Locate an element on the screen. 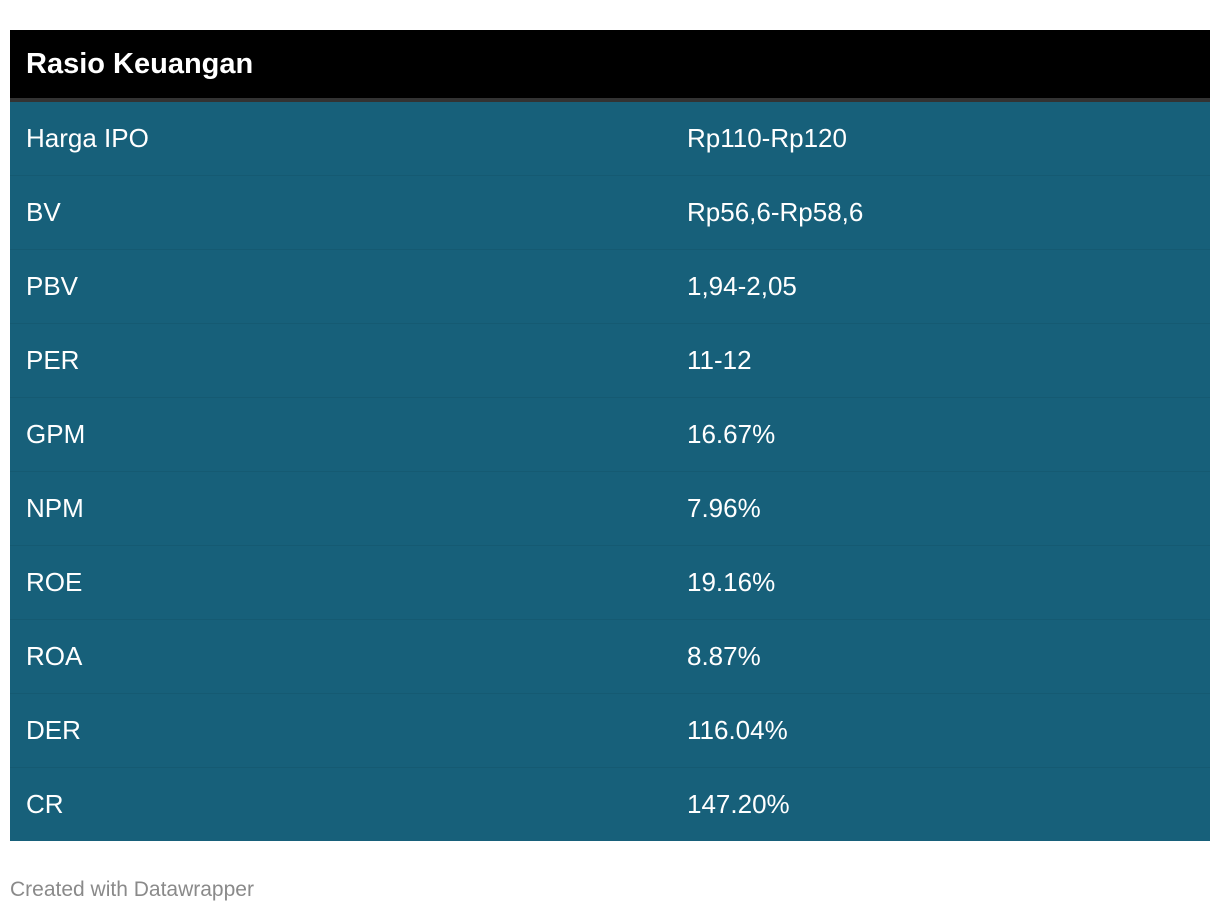  table-row: Harga IPO Rp110-Rp120 is located at coordinates (610, 138).